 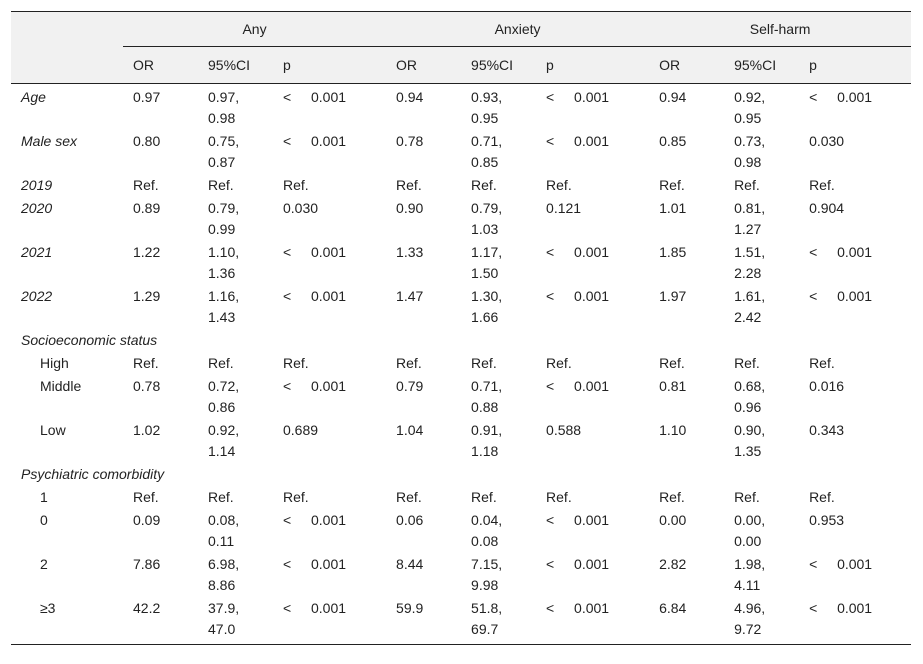 I want to click on table-row: Psychiatric comorbidity, so click(x=461, y=474).